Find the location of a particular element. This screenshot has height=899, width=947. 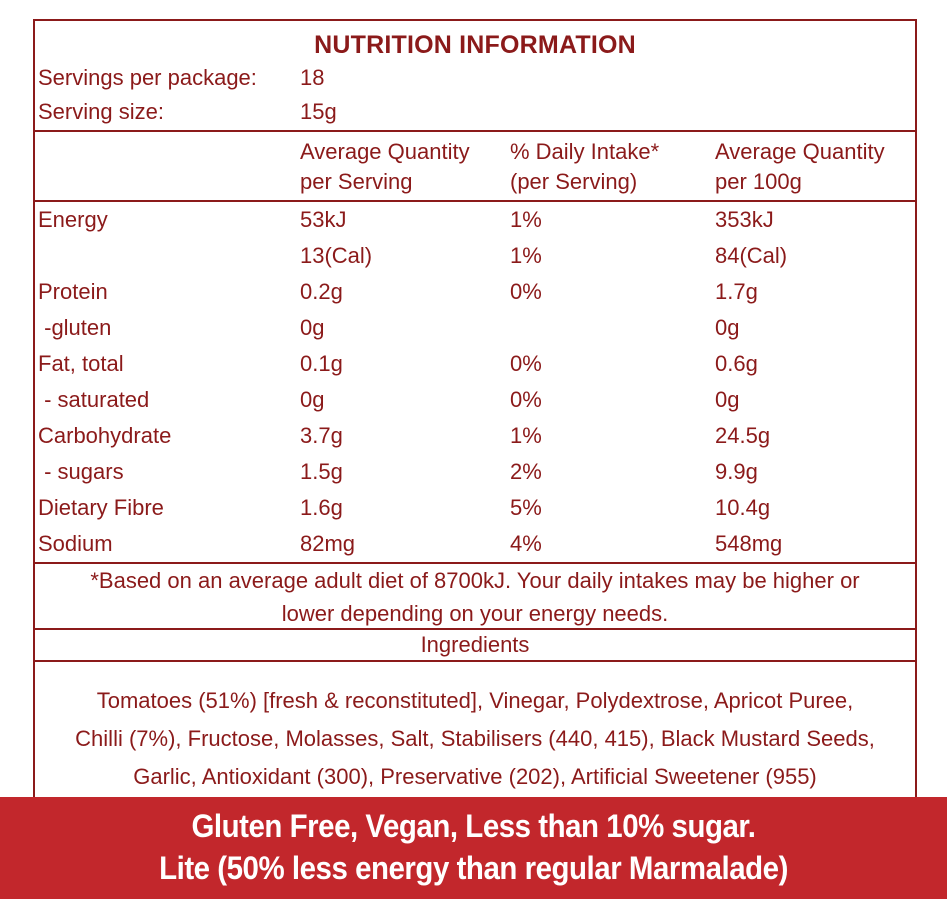

per-100g-value: 10.4g is located at coordinates (743, 507).